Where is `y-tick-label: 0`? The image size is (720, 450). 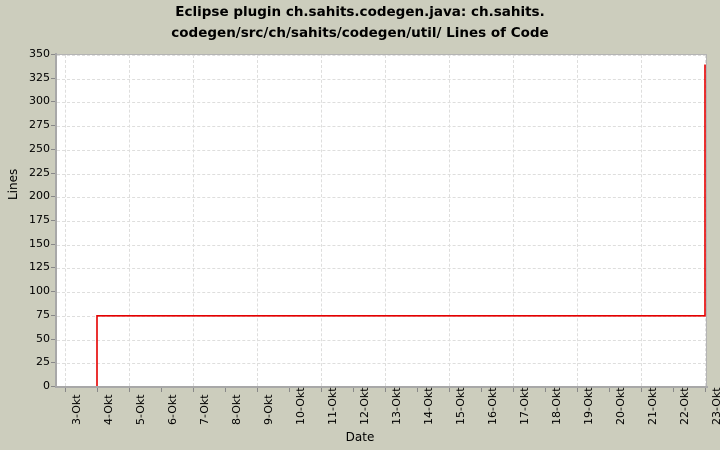
y-tick-label: 0 is located at coordinates (46, 385).